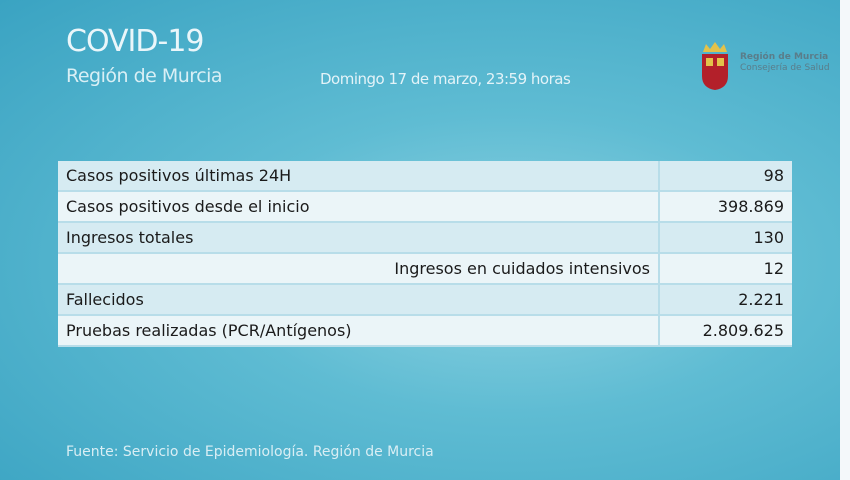 Image resolution: width=850 pixels, height=480 pixels. Describe the element at coordinates (445, 79) in the screenshot. I see `report-date: Domingo 17 de marzo, 23:59 horas` at that location.